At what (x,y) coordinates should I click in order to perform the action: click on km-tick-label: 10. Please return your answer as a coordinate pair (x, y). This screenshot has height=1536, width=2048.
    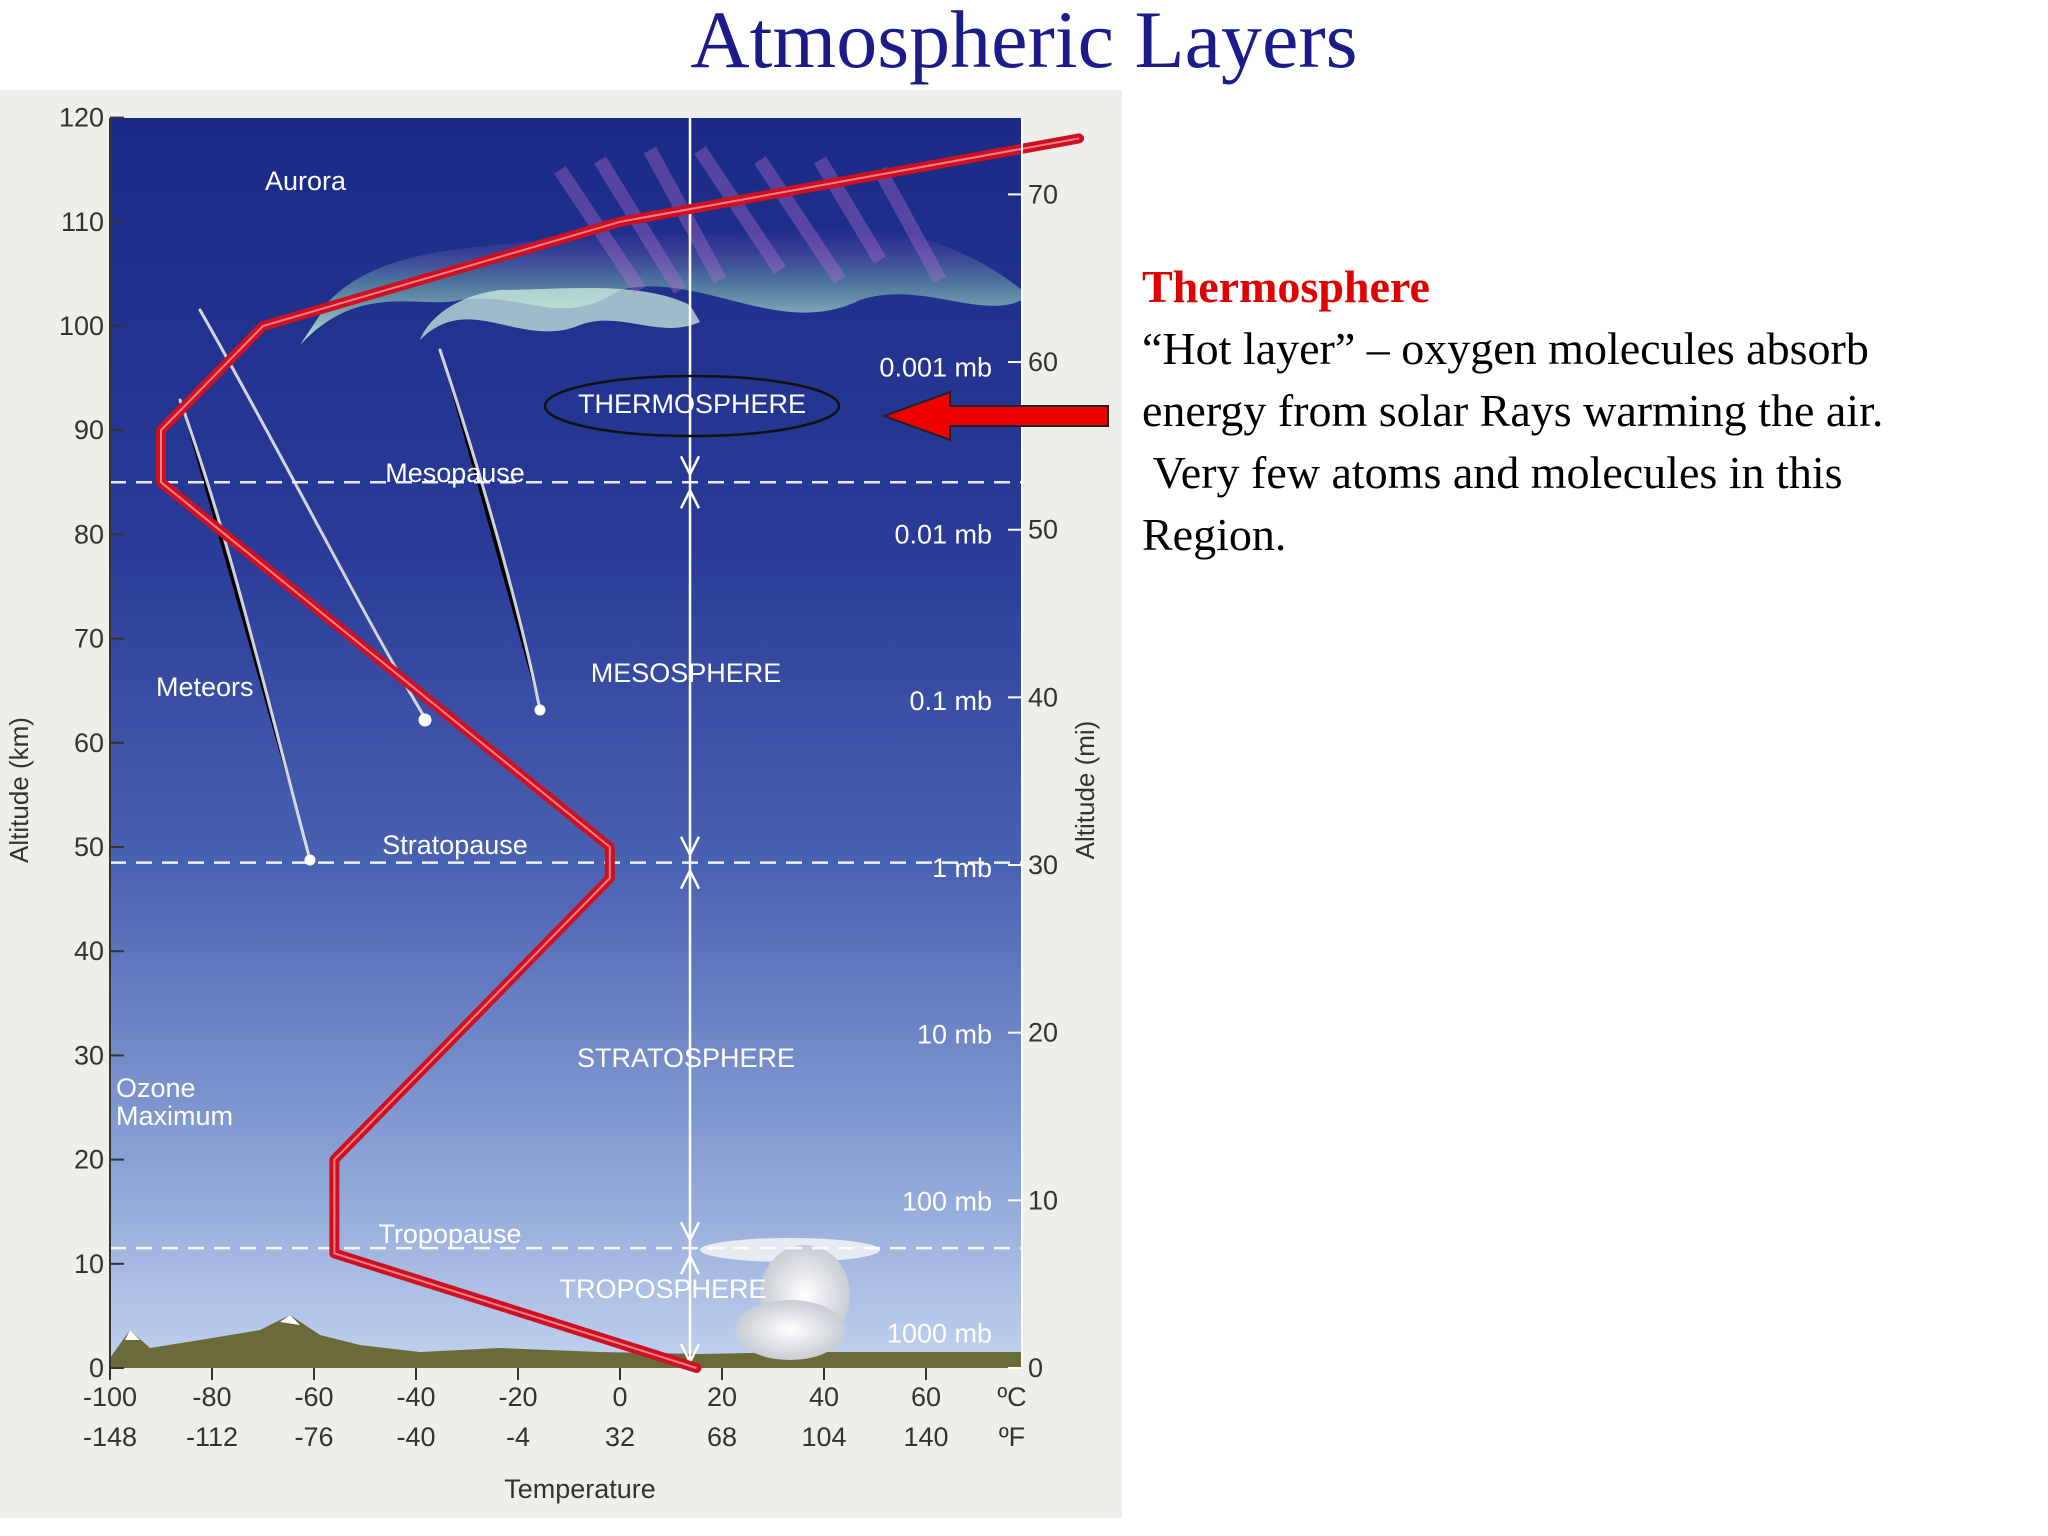
    Looking at the image, I should click on (89, 1264).